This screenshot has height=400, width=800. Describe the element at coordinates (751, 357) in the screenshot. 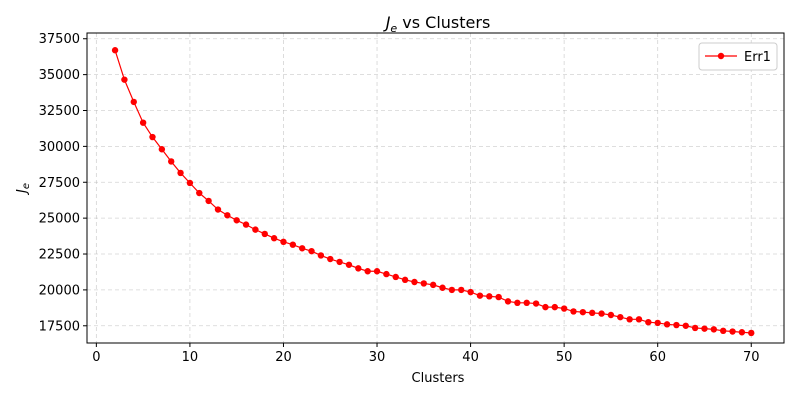

I see `x-tick-label: 70` at that location.